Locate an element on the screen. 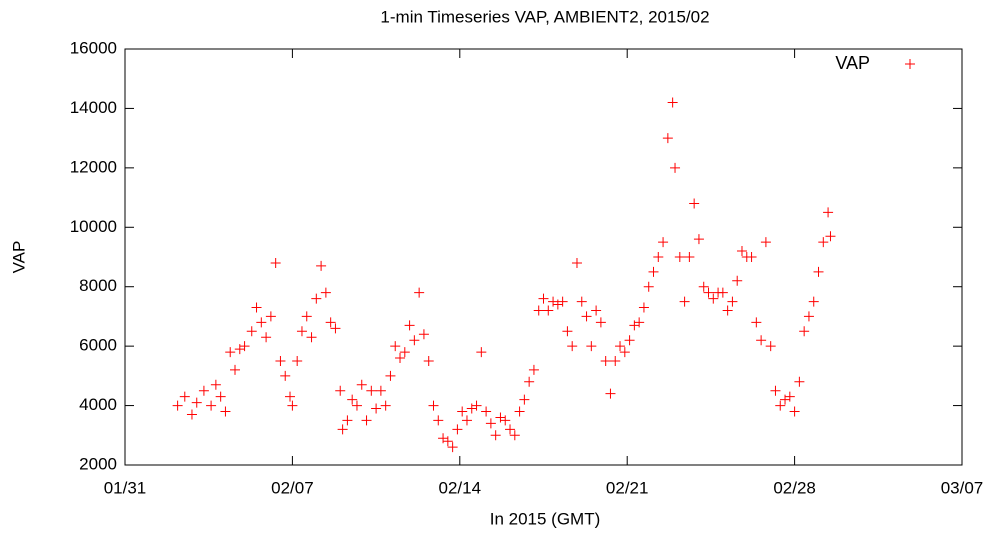  x-tick-label: 03/07 is located at coordinates (962, 487).